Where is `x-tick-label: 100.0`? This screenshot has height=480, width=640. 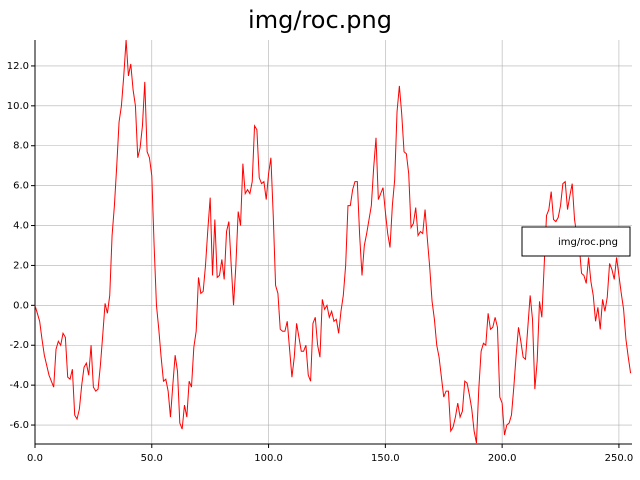 x-tick-label: 100.0 is located at coordinates (268, 458).